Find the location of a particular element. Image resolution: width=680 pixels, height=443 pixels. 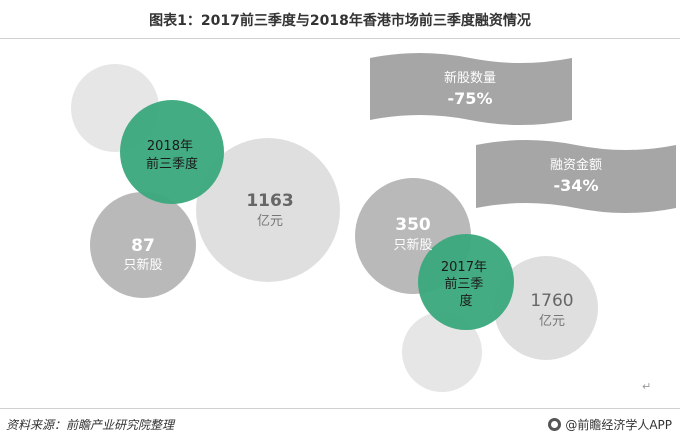

series-2018-name-line1: 2018年 is located at coordinates (170, 146).